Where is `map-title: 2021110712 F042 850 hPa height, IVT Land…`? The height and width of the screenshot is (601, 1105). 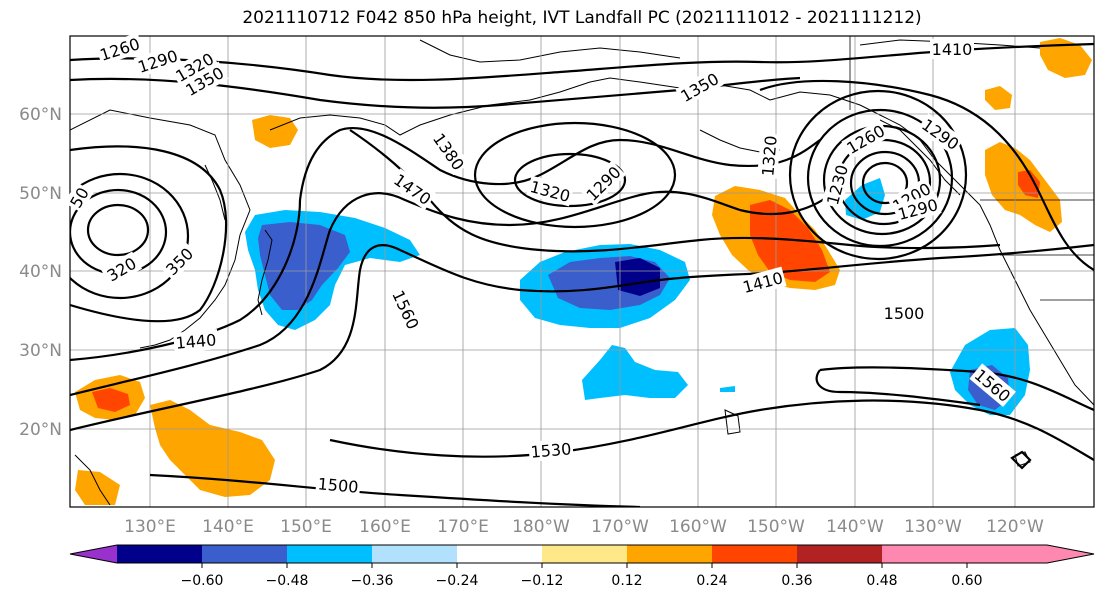
map-title: 2021110712 F042 850 hPa height, IVT Land… is located at coordinates (582, 18).